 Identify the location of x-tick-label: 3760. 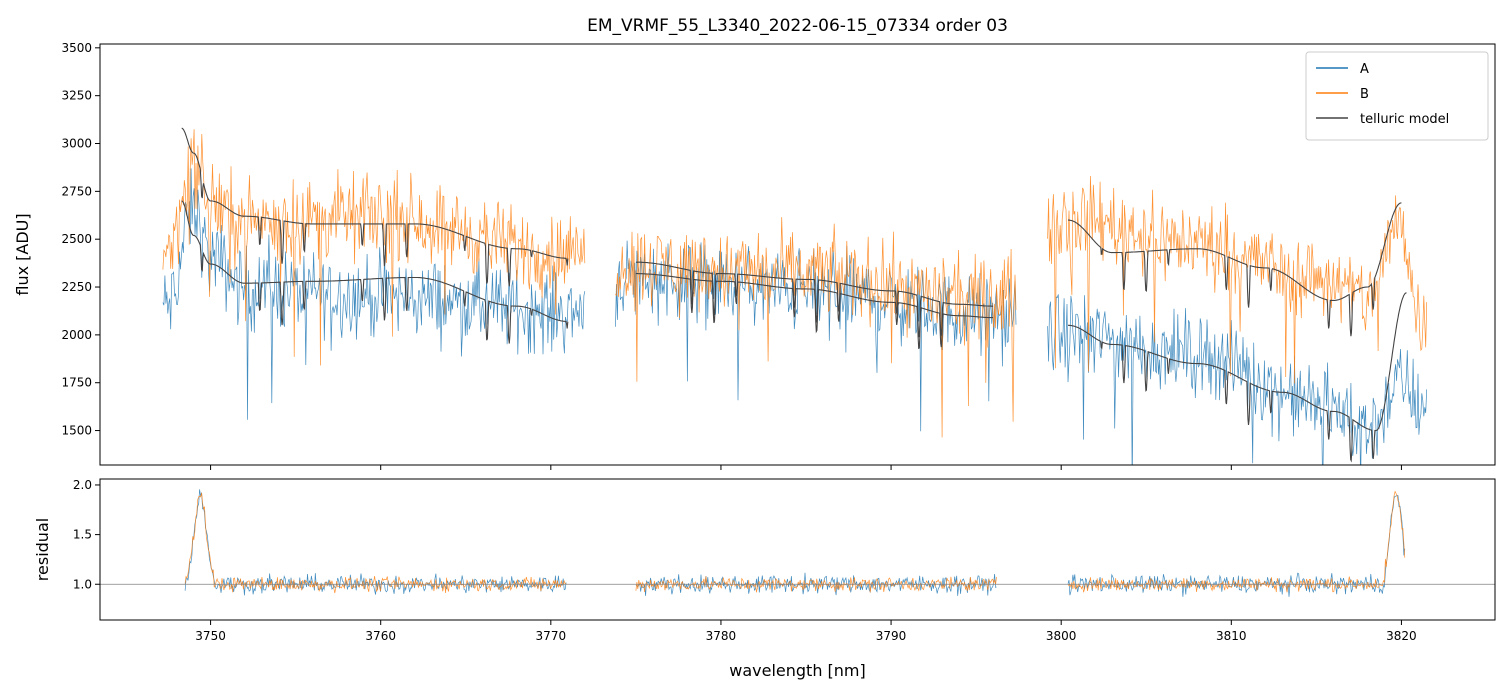
(380, 636).